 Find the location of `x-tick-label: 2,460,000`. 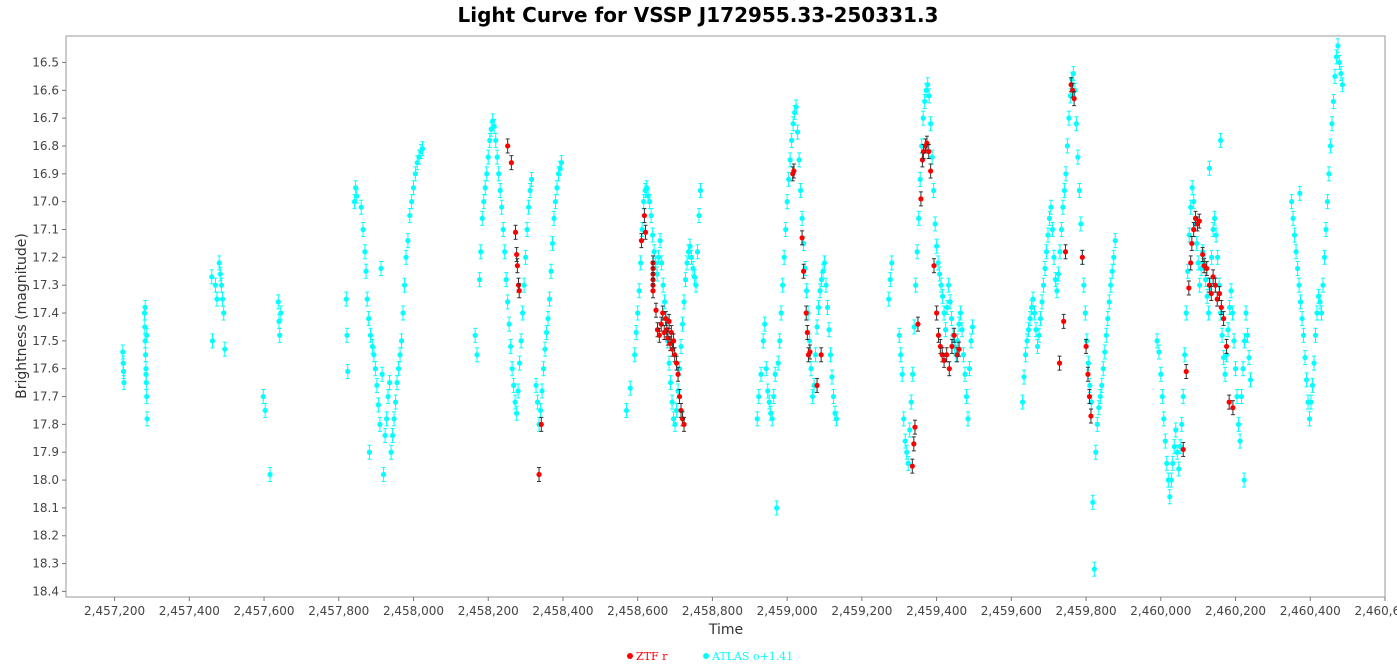

x-tick-label: 2,460,000 is located at coordinates (1160, 611).